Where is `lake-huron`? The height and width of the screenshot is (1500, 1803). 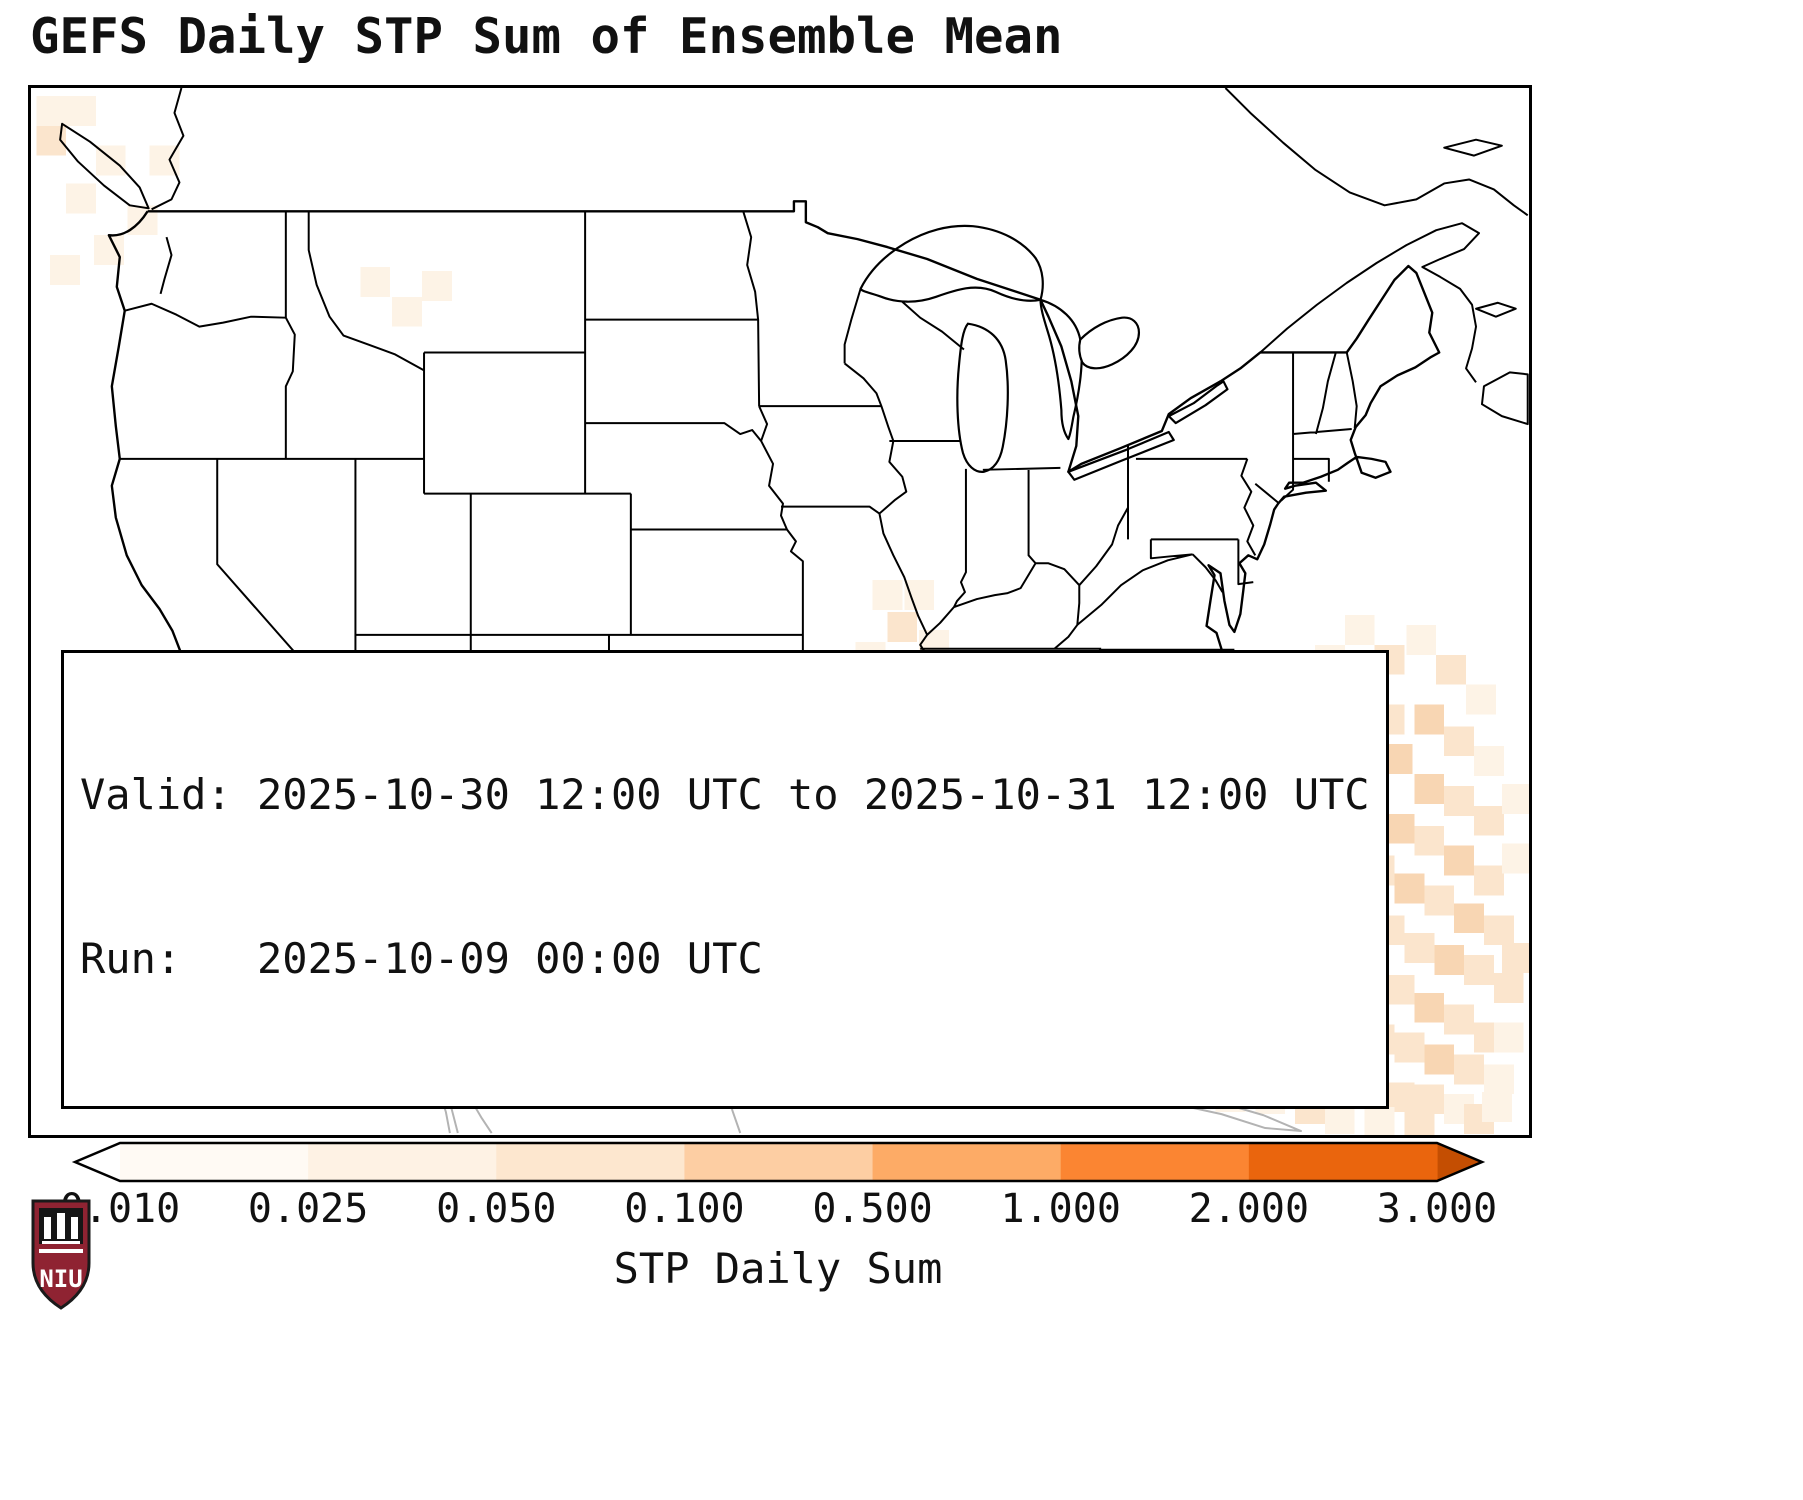
lake-huron is located at coordinates (1061, 369).